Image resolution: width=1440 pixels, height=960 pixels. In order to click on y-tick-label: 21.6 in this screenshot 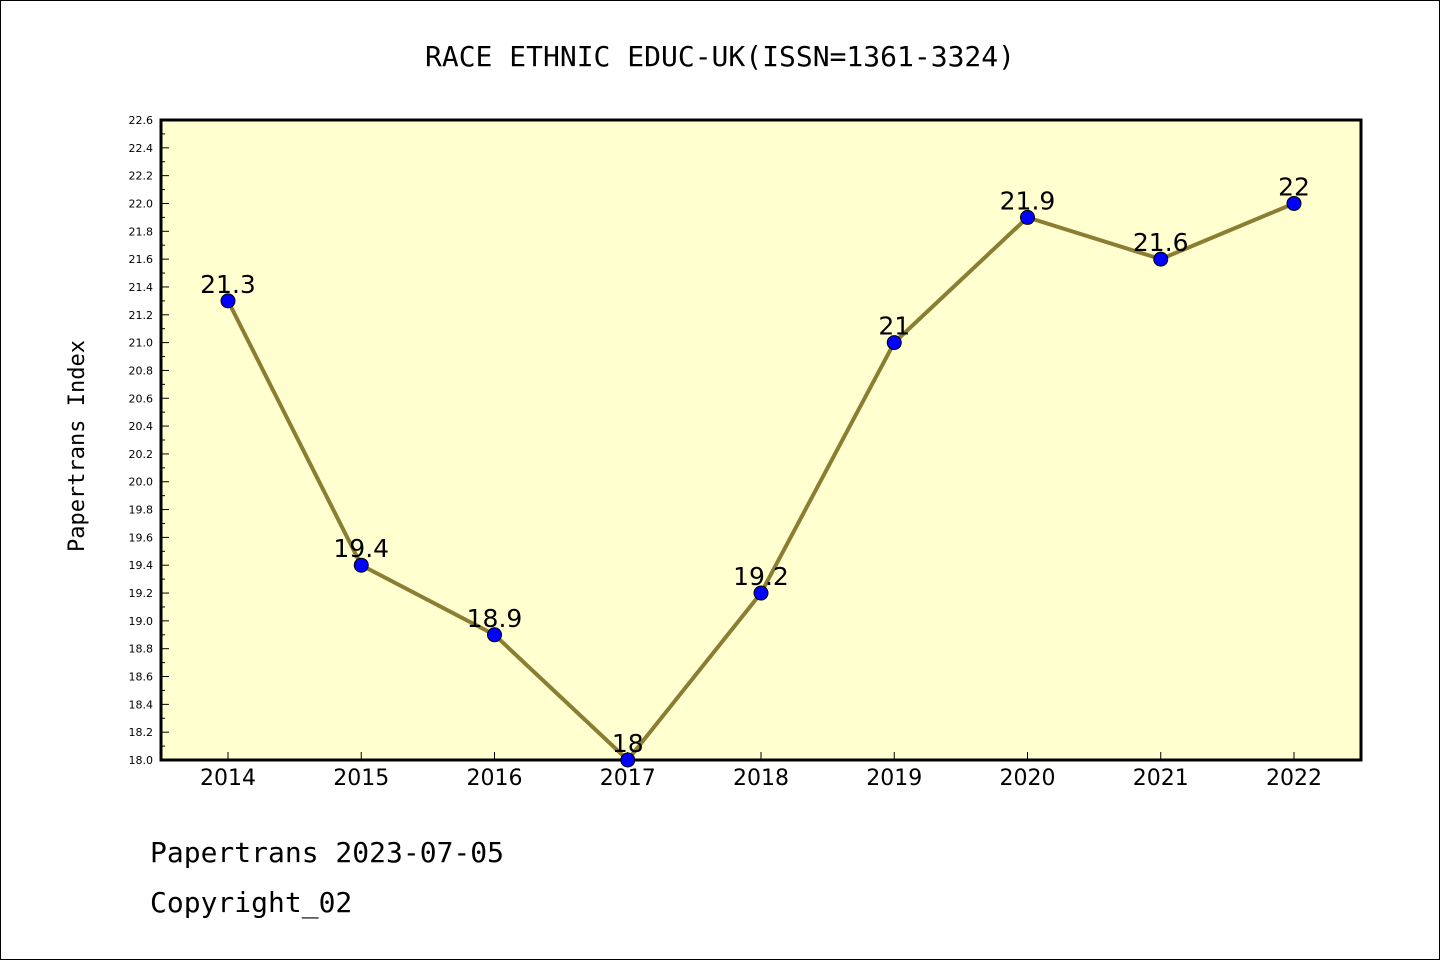, I will do `click(141, 259)`.